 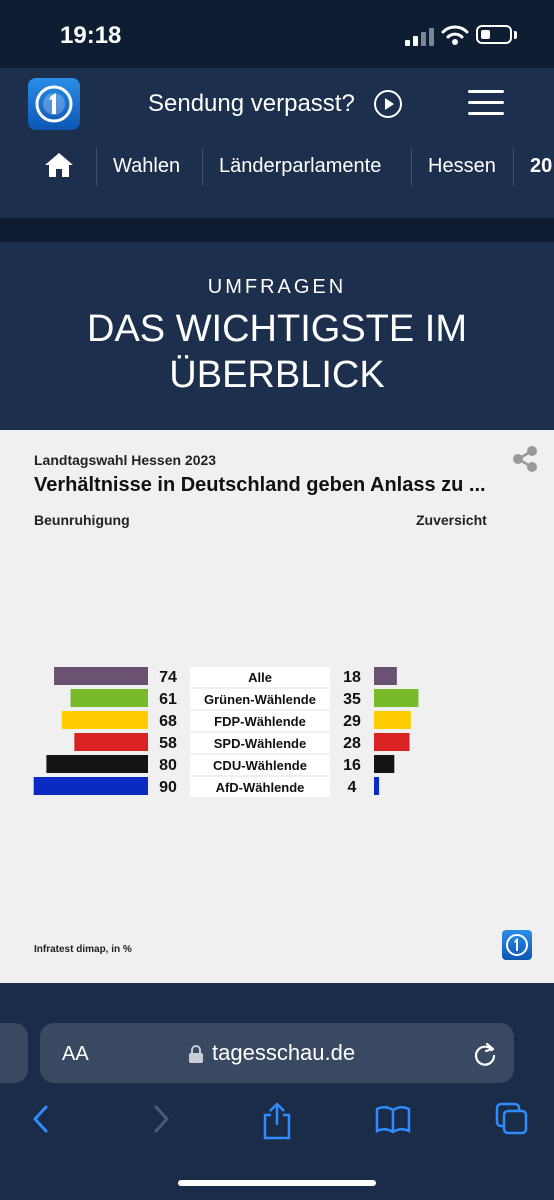 I want to click on home-indicator, so click(x=277, y=1183).